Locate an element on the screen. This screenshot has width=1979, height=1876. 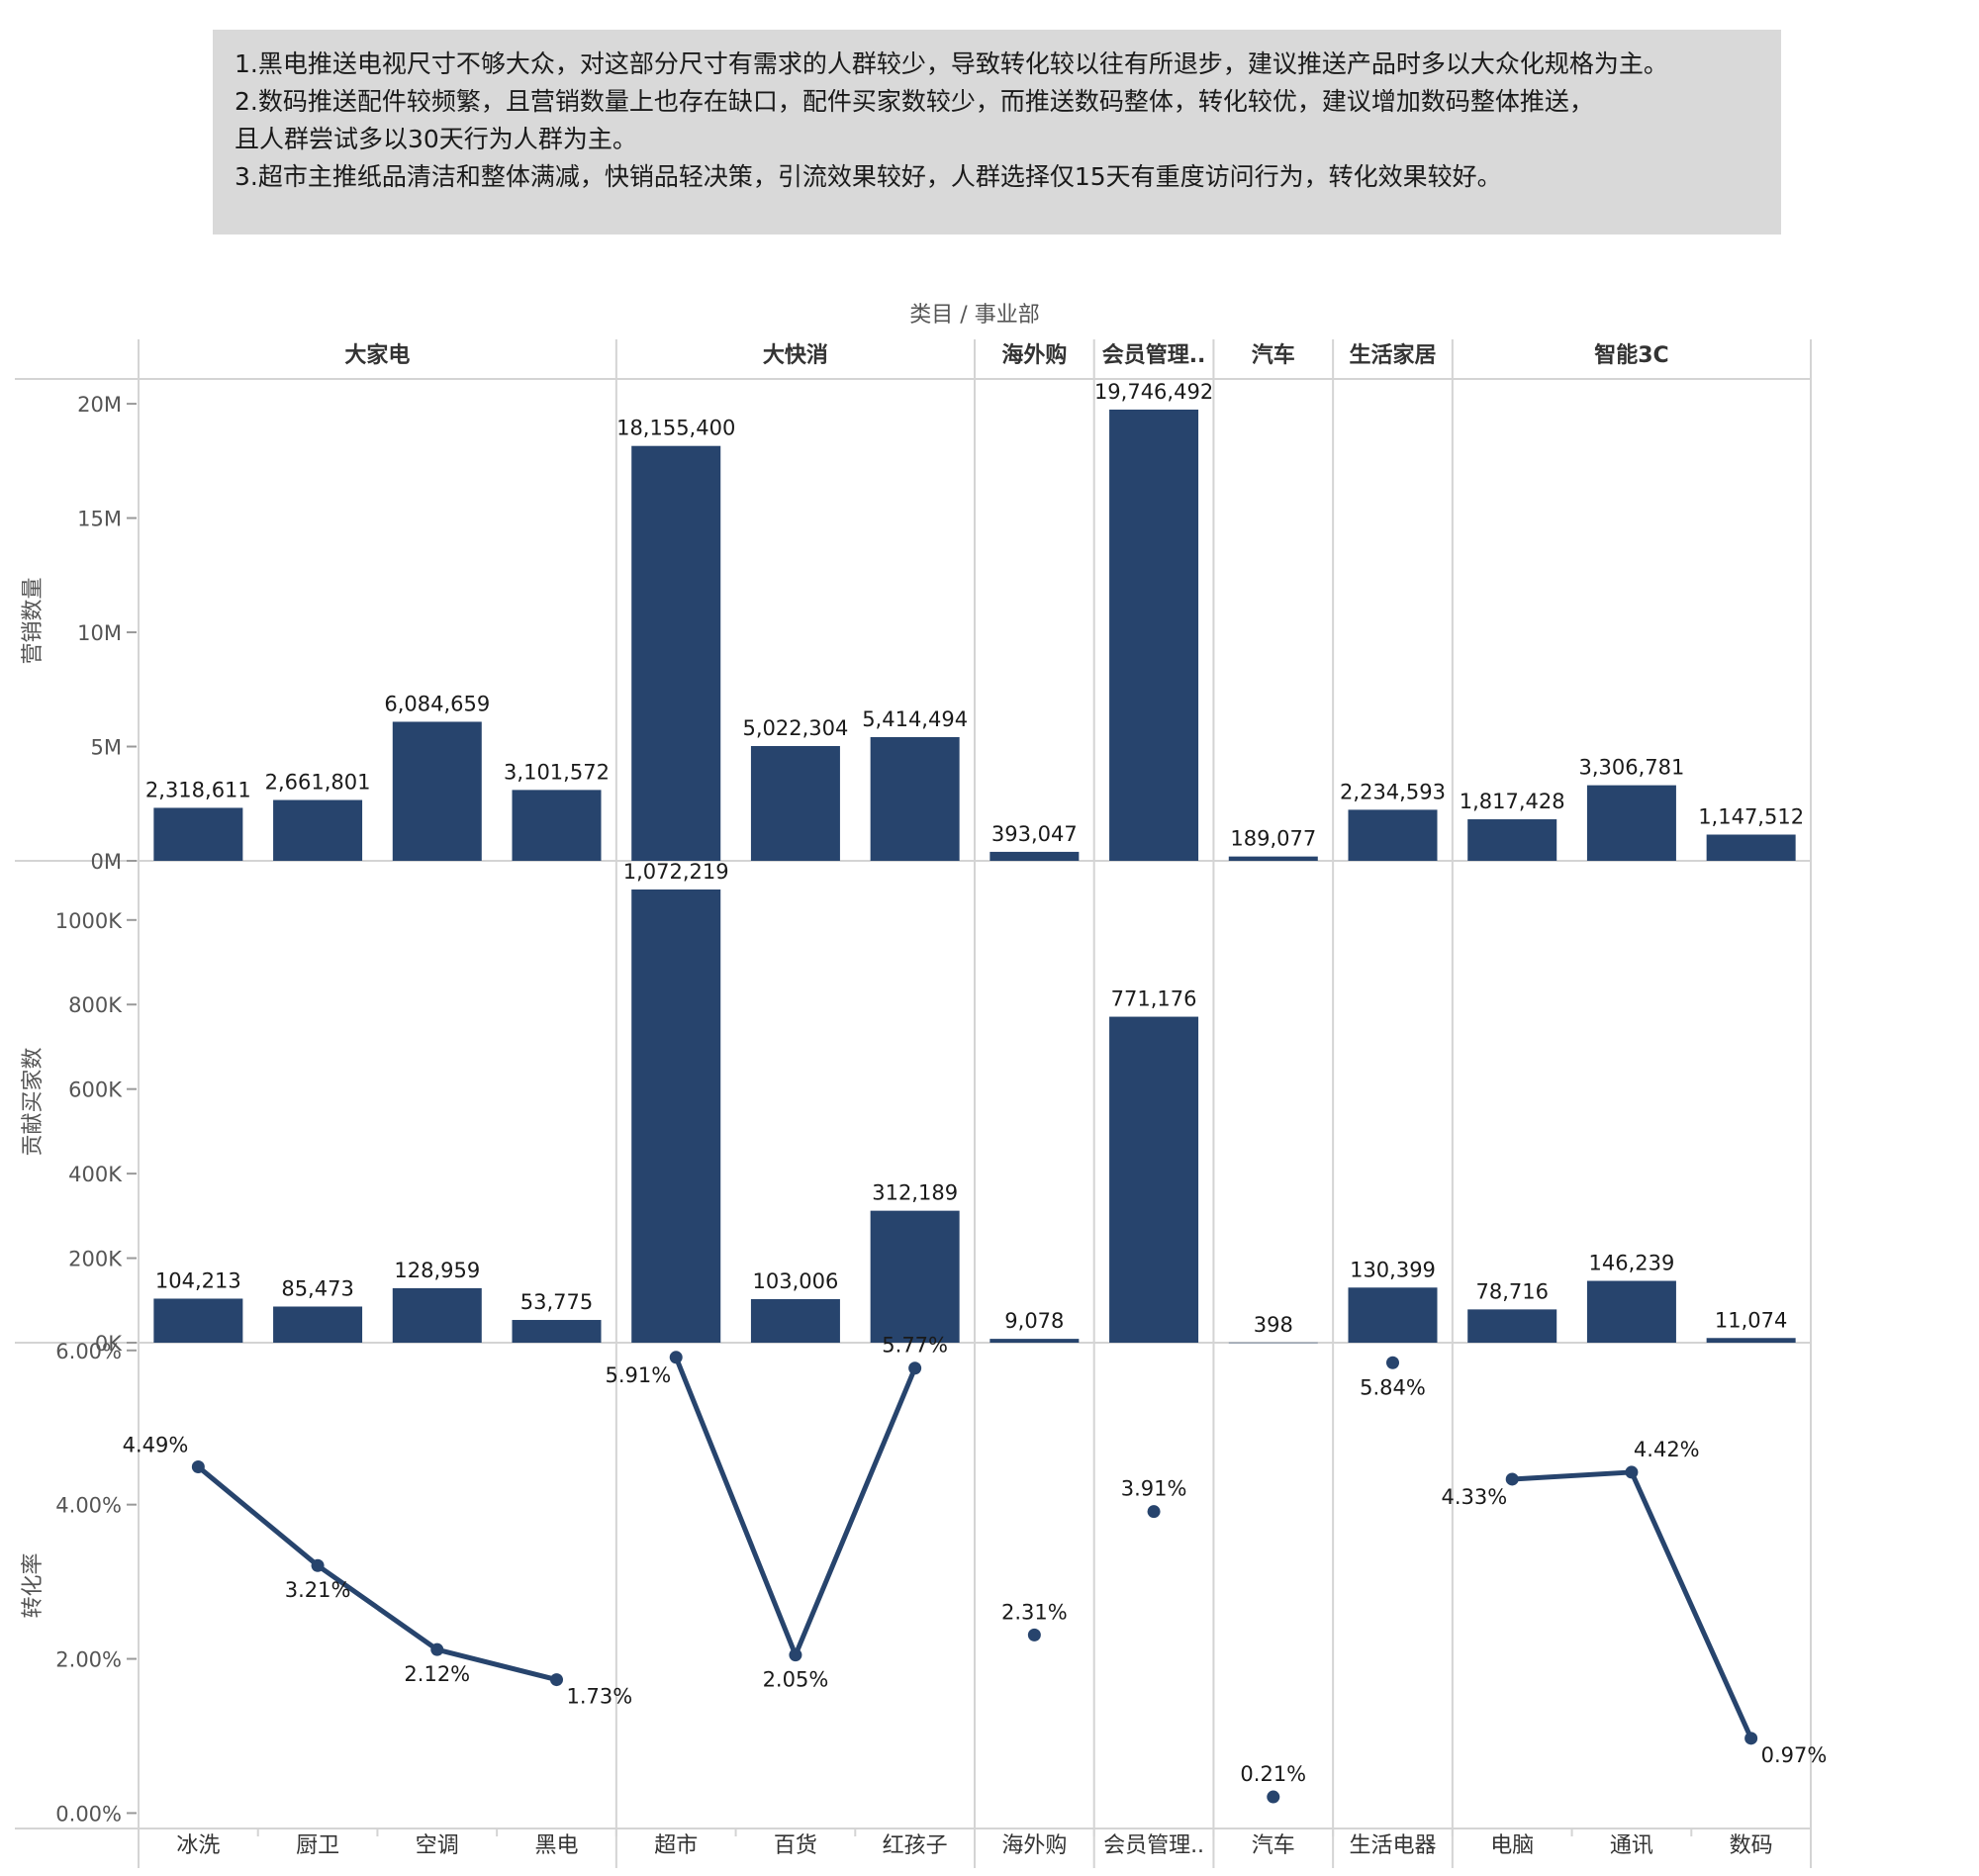
y-axis-tick-label: 5M is located at coordinates (107, 748).